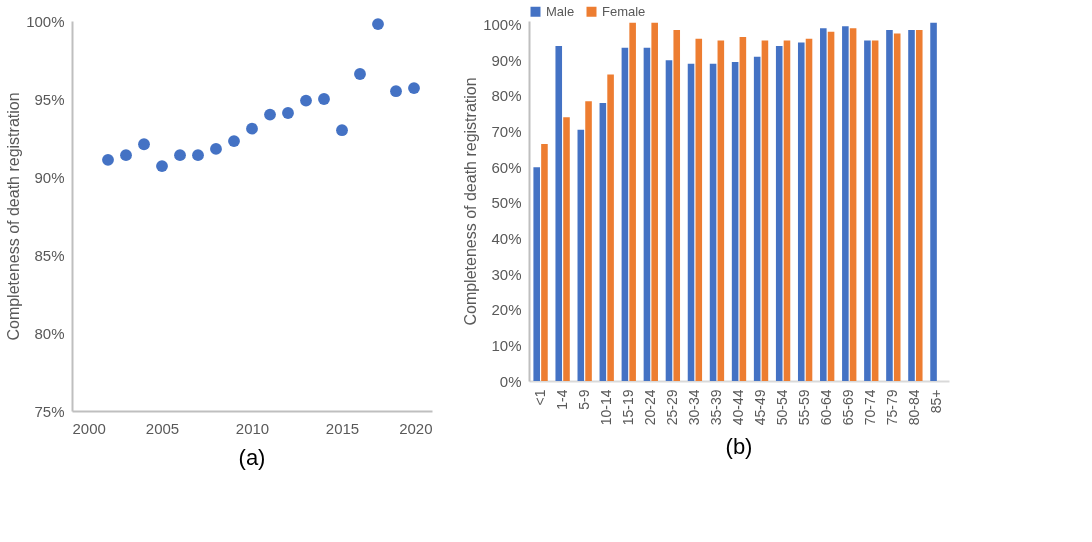 The width and height of the screenshot is (1092, 542). Describe the element at coordinates (870, 407) in the screenshot. I see `x-tick-label: 70-74` at that location.